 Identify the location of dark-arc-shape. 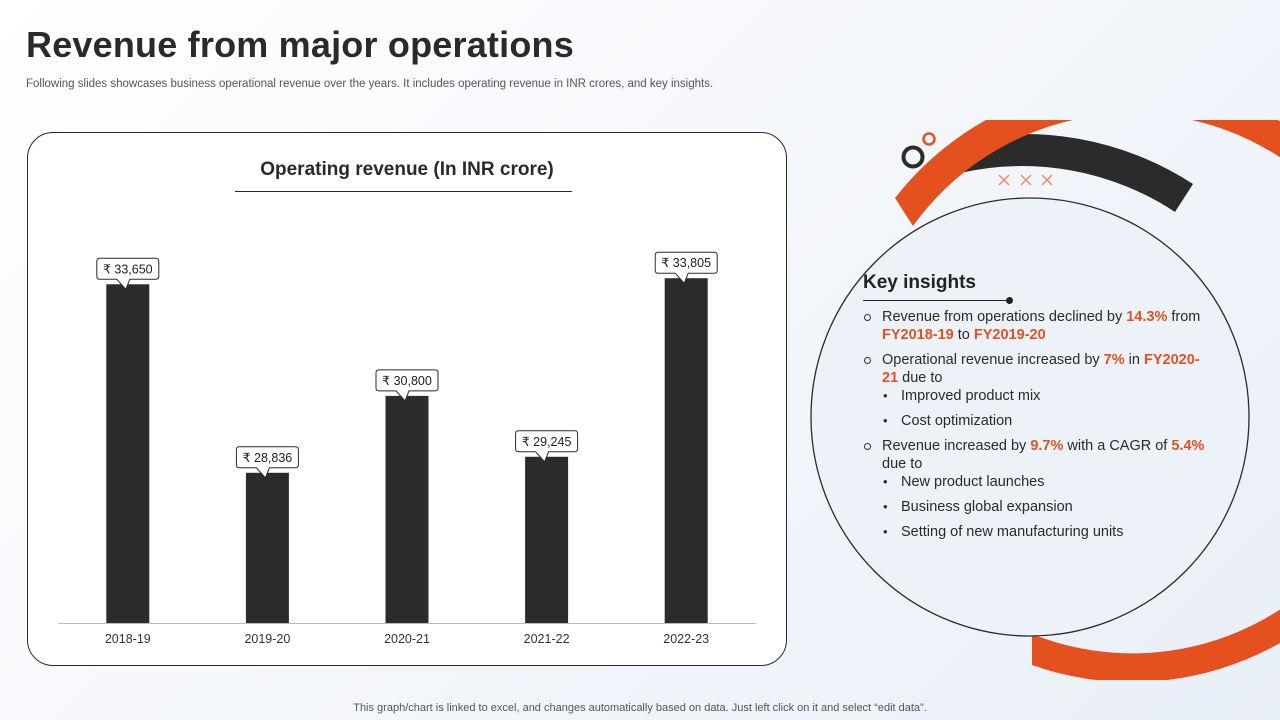
(1073, 172).